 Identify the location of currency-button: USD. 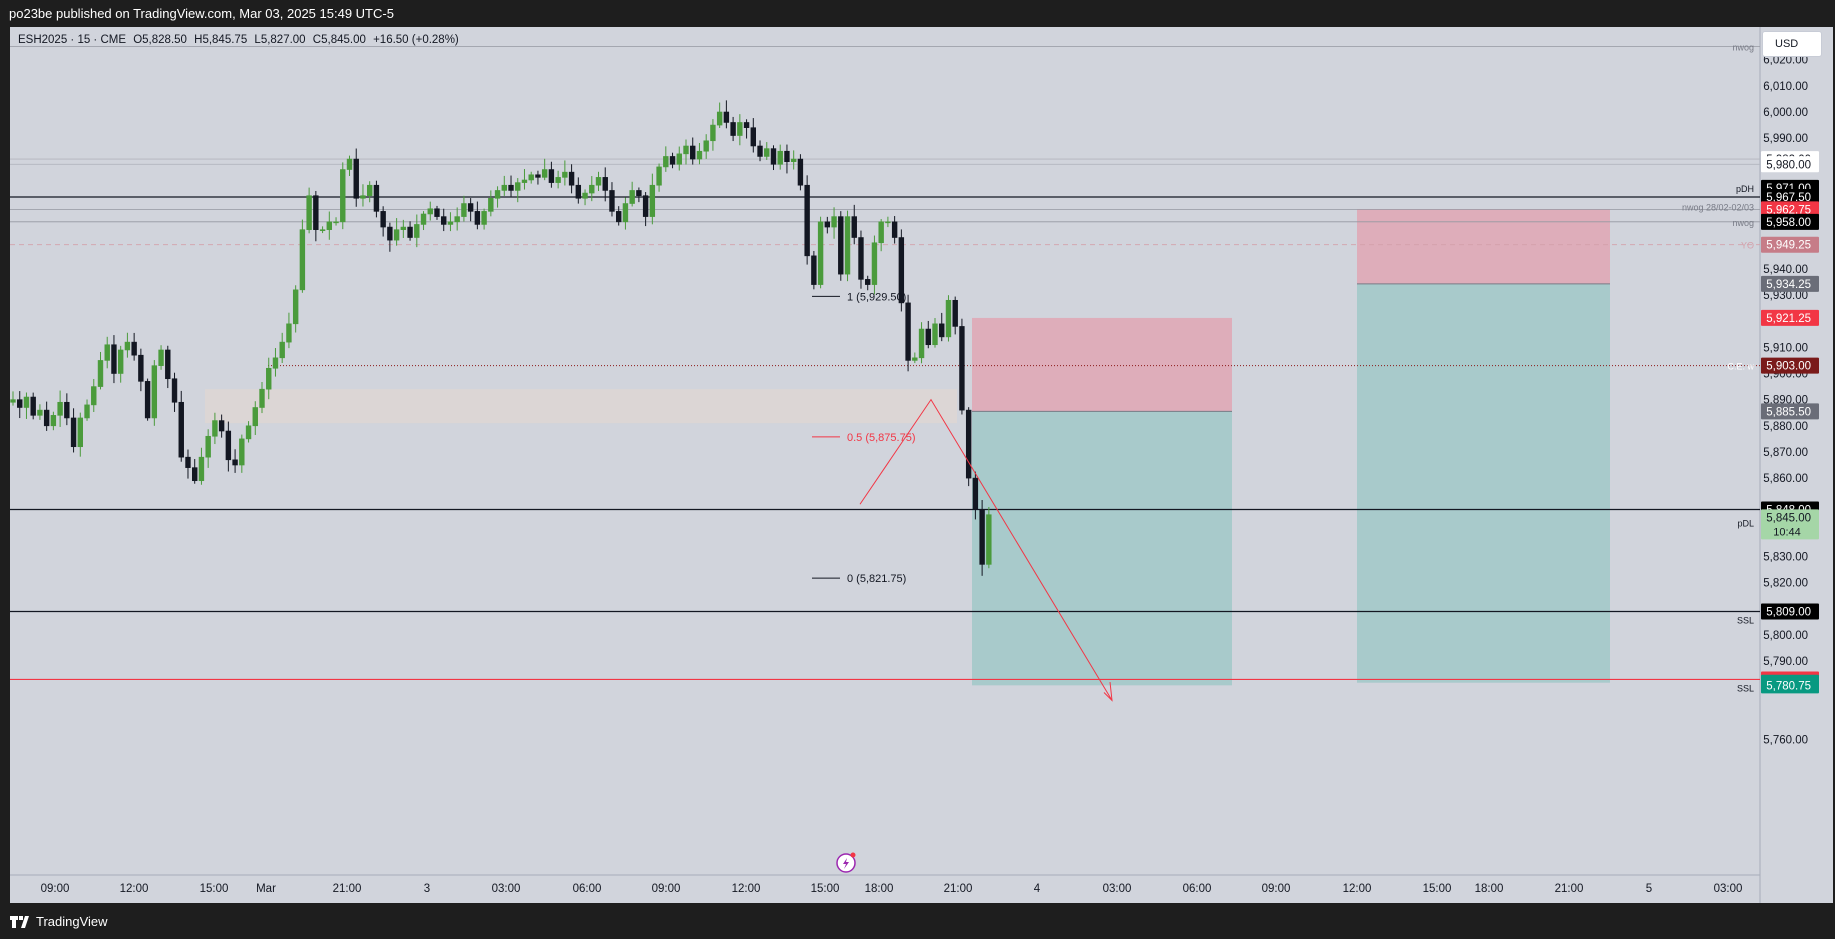
(1792, 44).